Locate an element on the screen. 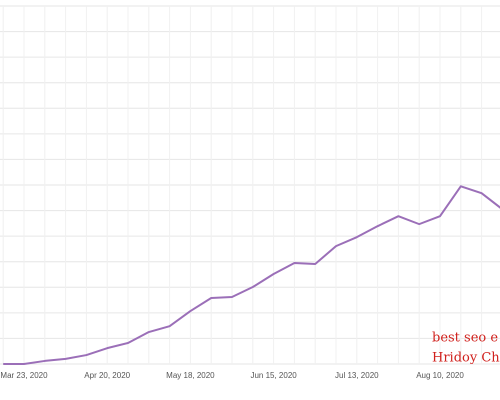  x-tick-label: Mar 23, 2020 is located at coordinates (24, 375).